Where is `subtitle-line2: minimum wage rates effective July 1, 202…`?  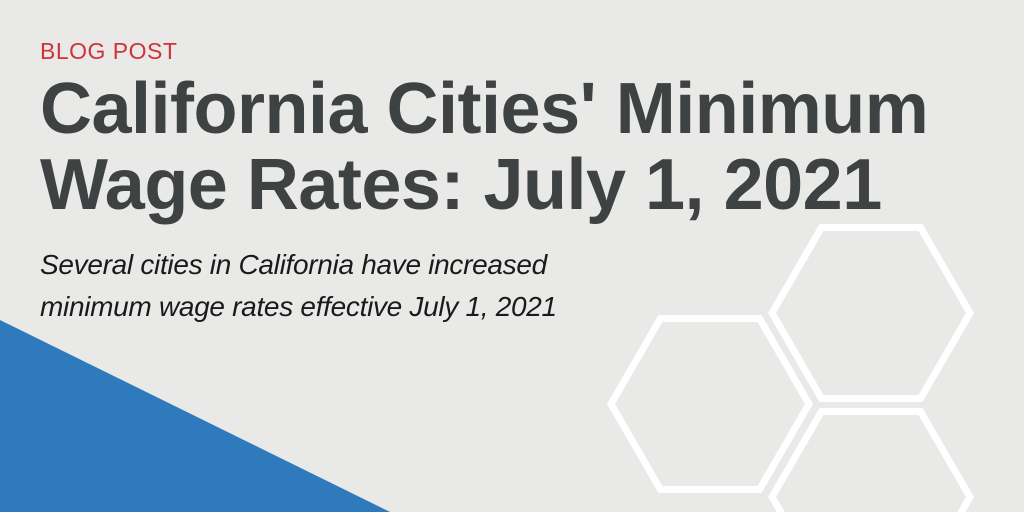
subtitle-line2: minimum wage rates effective July 1, 202… is located at coordinates (298, 306).